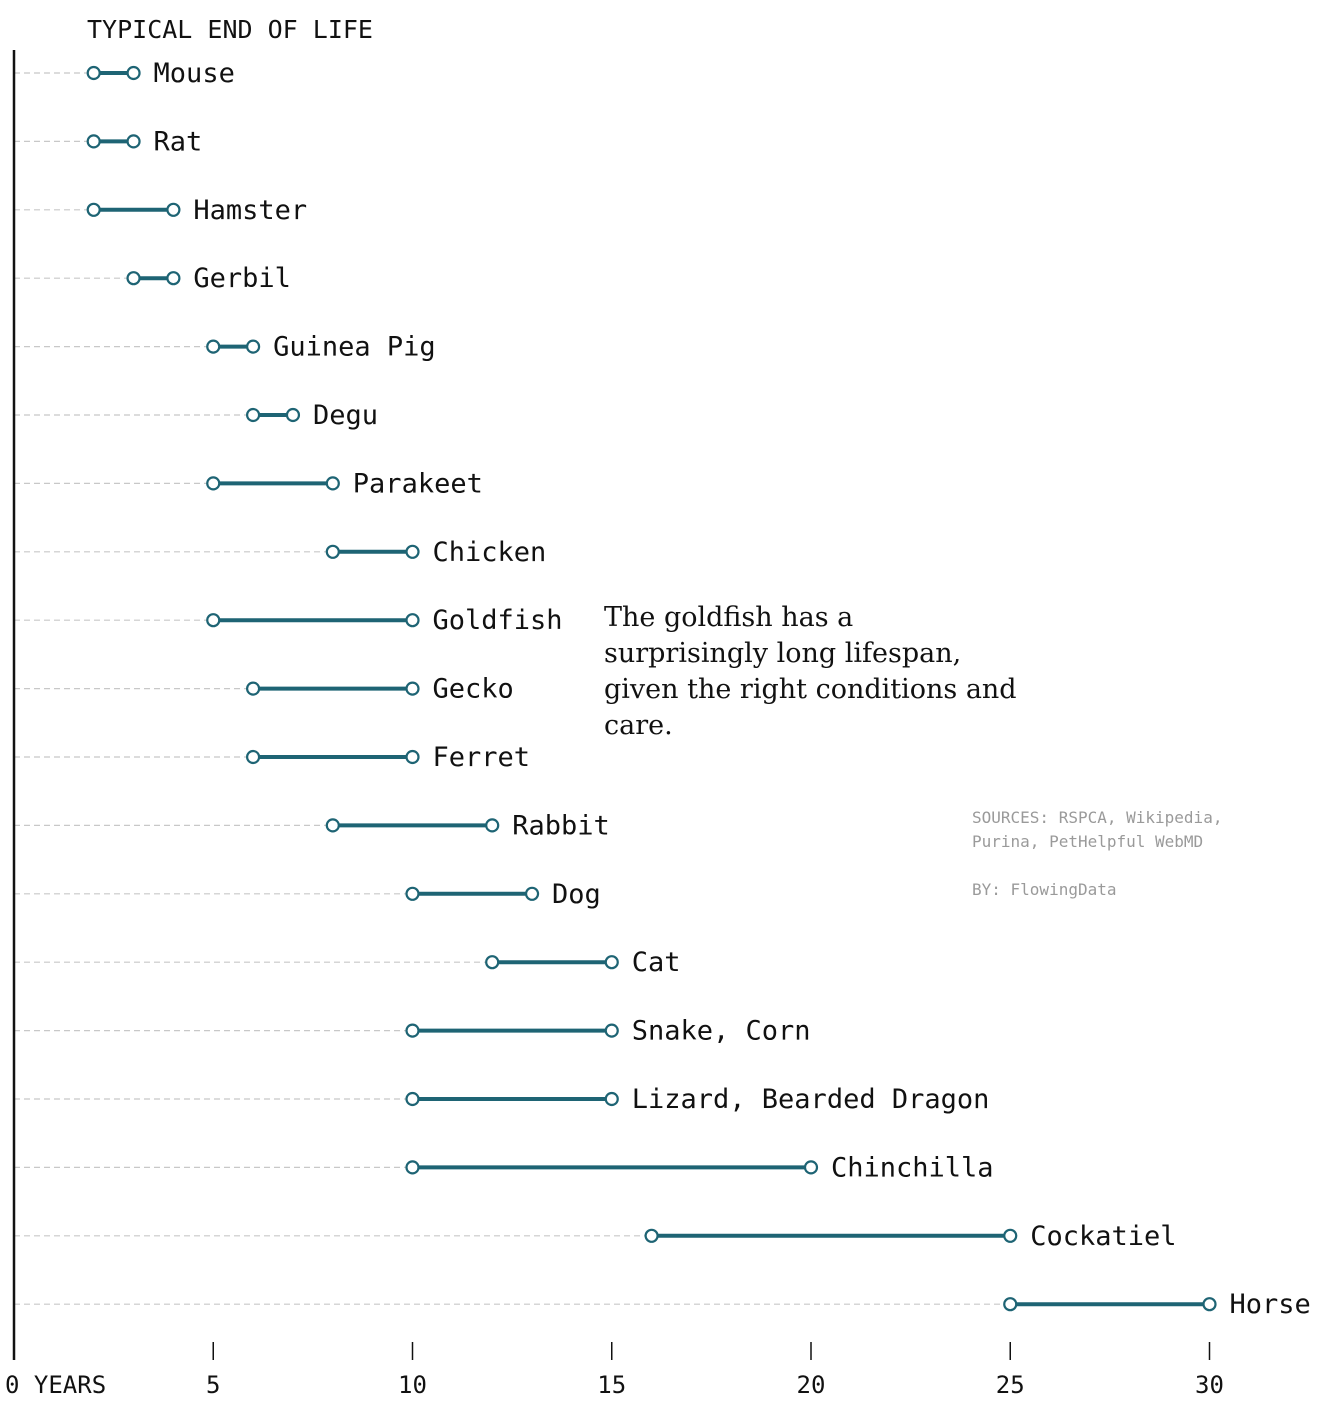 This screenshot has width=1340, height=1424. Describe the element at coordinates (242, 278) in the screenshot. I see `pet-label: Gerbil` at that location.